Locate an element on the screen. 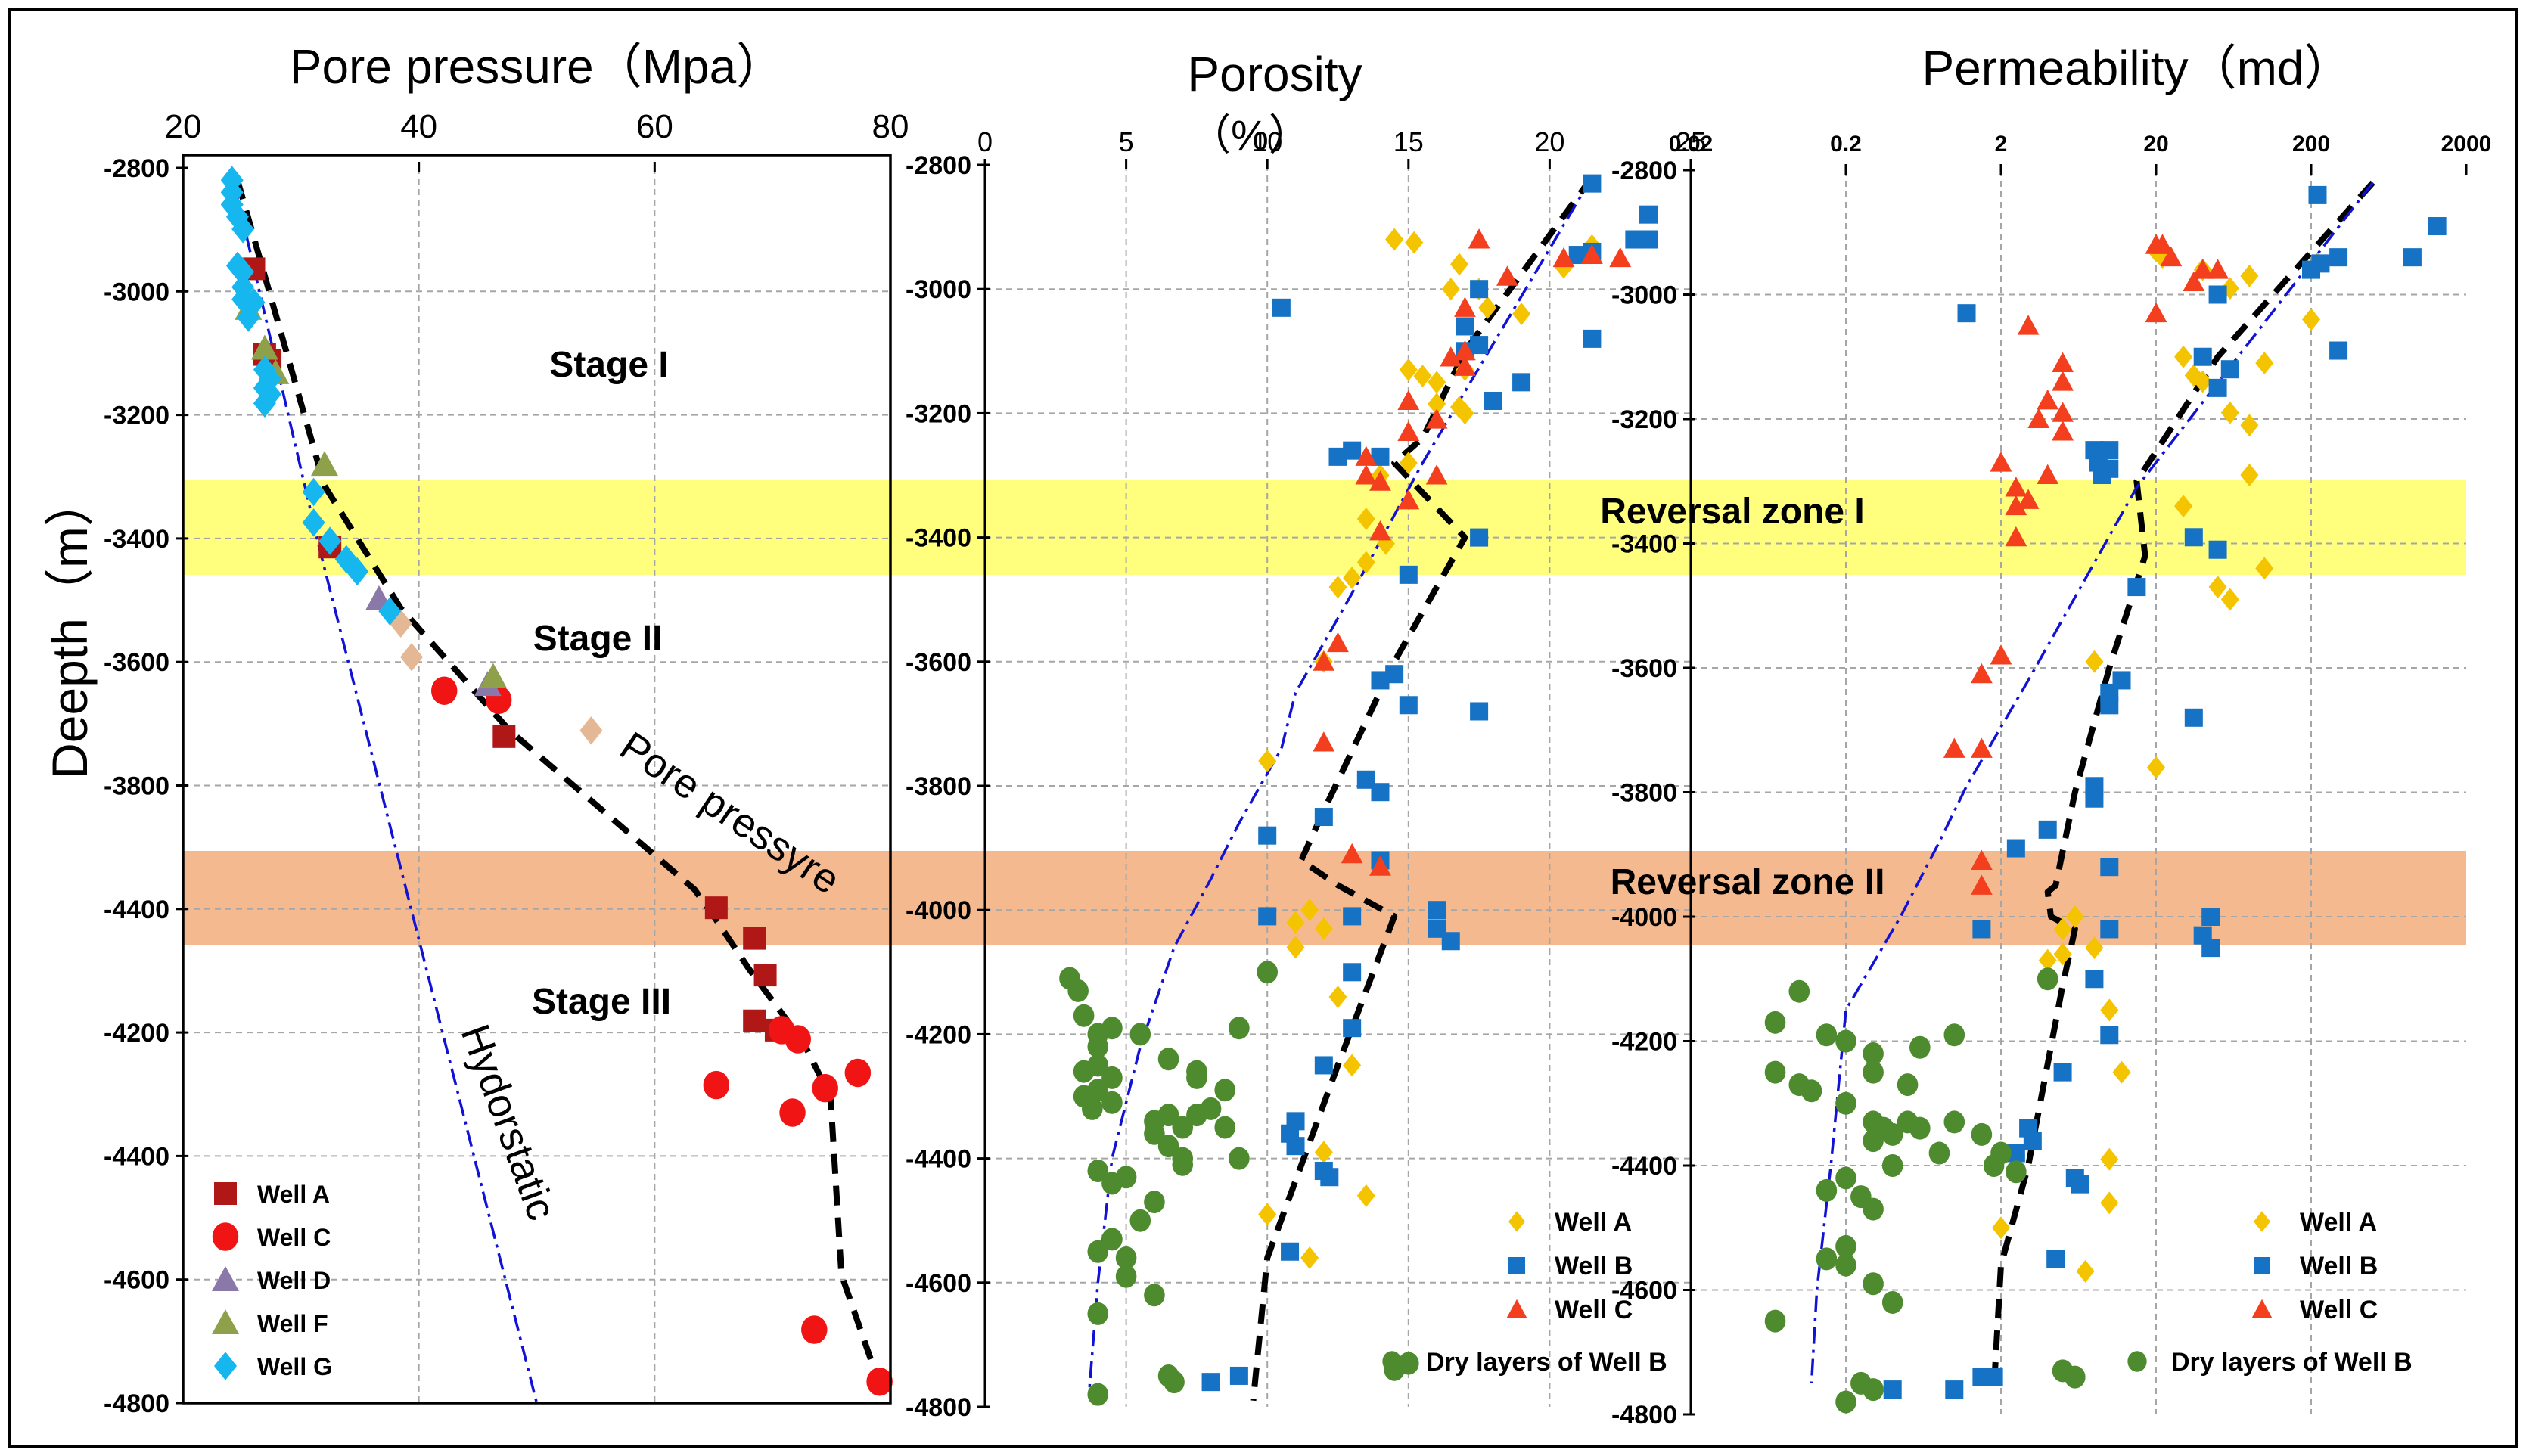 The height and width of the screenshot is (1456, 2526). legend-label-dry-layers-of-well-b: Dry layers of Well B is located at coordinates (1546, 1362).